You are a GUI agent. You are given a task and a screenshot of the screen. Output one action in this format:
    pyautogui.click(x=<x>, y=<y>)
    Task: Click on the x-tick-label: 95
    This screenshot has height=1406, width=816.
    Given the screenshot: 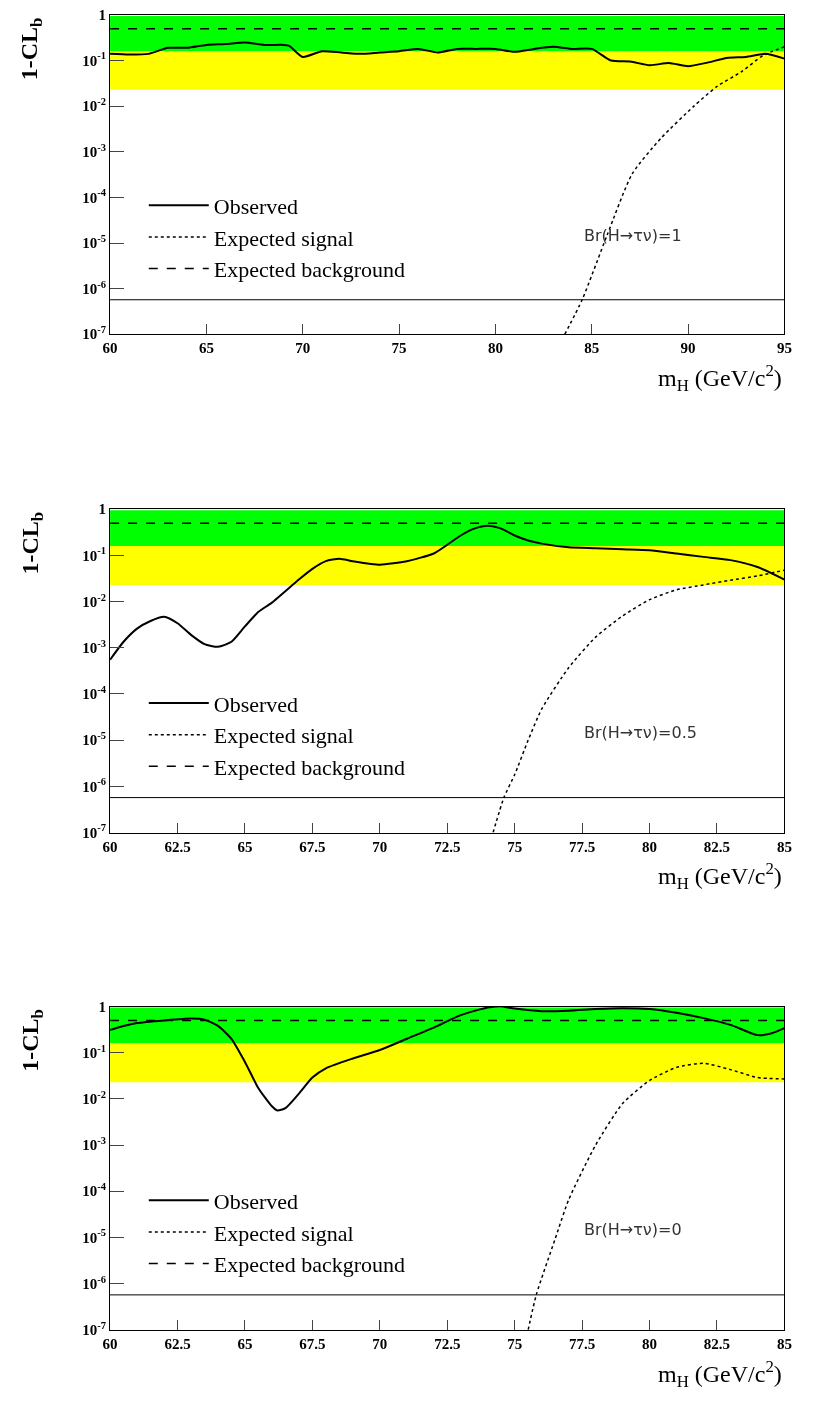 What is the action you would take?
    pyautogui.click(x=784, y=348)
    